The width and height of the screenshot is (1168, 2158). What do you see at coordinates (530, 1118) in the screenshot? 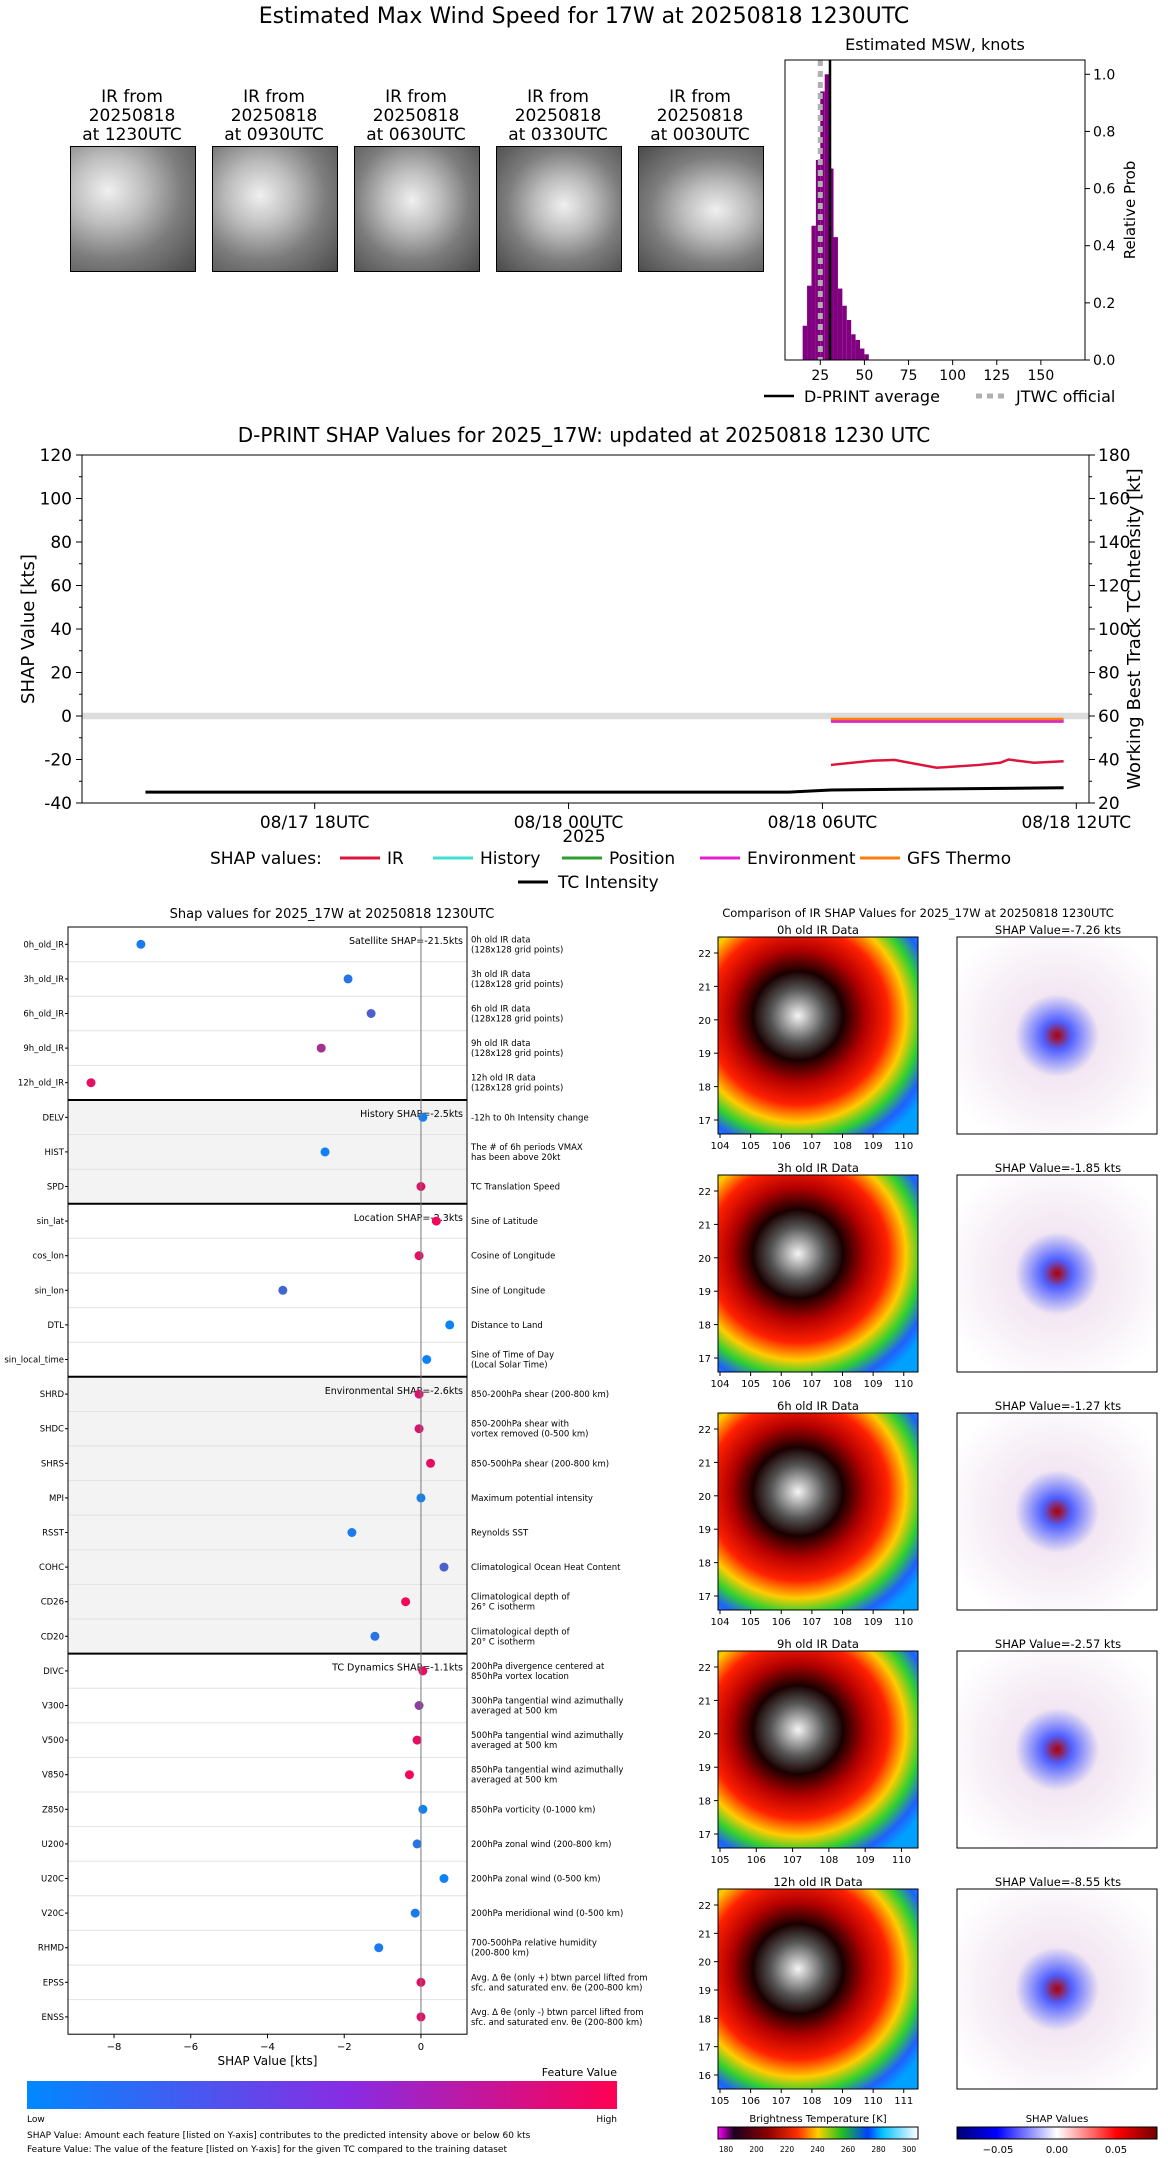
I see `feature-description: -12h to 0h Intensity change` at bounding box center [530, 1118].